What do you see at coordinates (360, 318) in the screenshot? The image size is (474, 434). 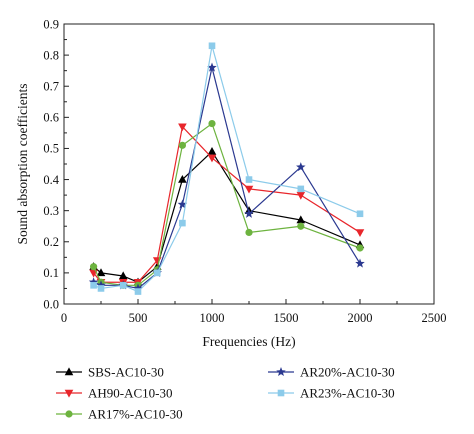 I see `x-tick-label: 2000` at bounding box center [360, 318].